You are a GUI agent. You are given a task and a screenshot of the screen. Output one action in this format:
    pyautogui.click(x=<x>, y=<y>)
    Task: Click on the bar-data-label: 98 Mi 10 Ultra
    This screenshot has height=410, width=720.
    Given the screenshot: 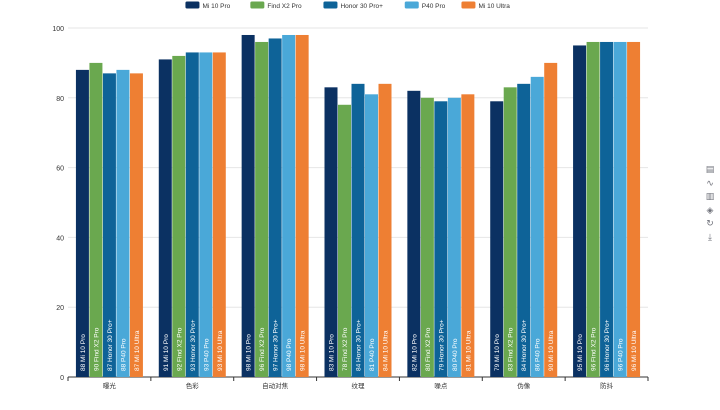 What is the action you would take?
    pyautogui.click(x=303, y=350)
    